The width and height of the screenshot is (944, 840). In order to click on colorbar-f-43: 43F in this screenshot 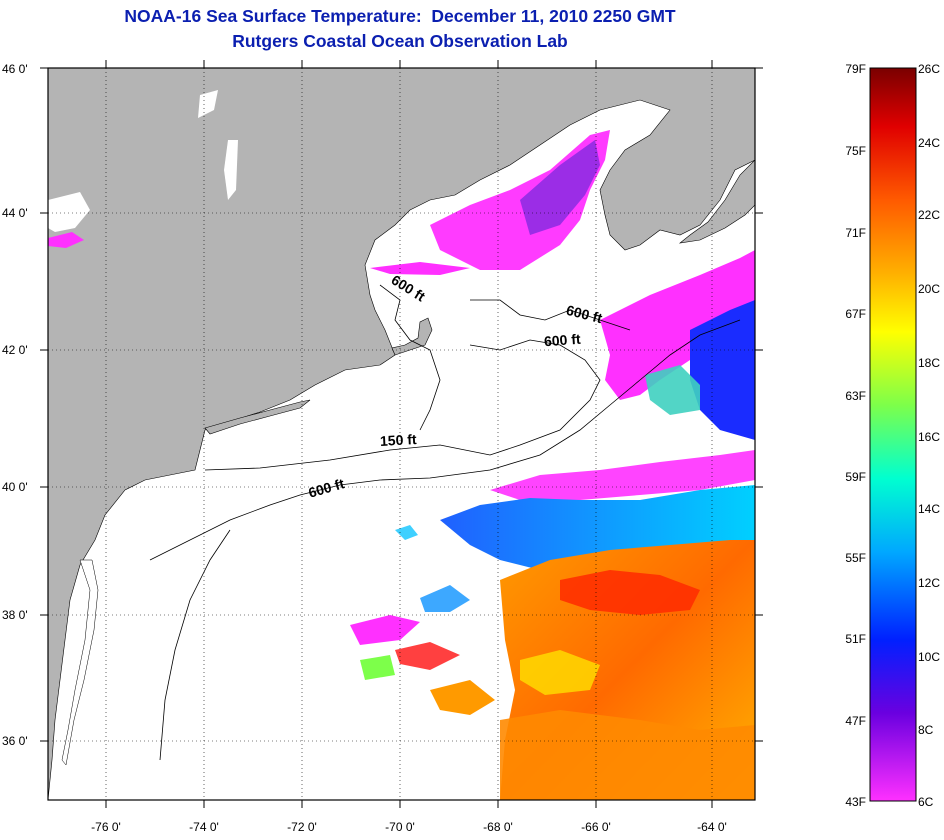, I will do `click(855, 802)`.